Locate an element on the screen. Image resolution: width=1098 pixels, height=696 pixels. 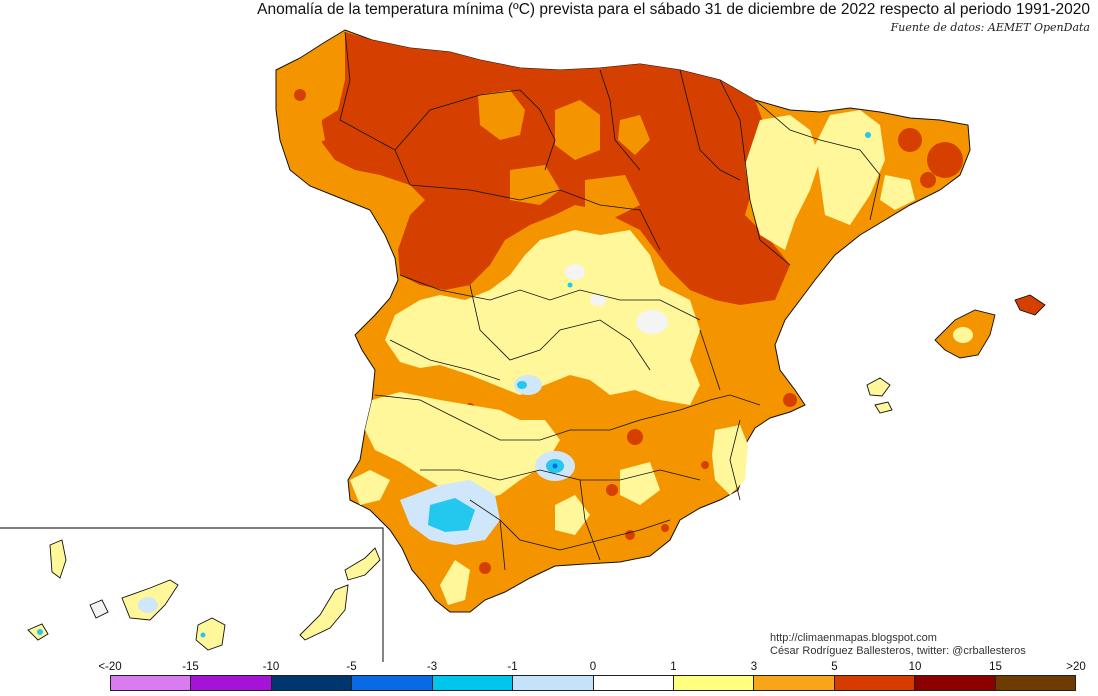
formentera is located at coordinates (883, 407).